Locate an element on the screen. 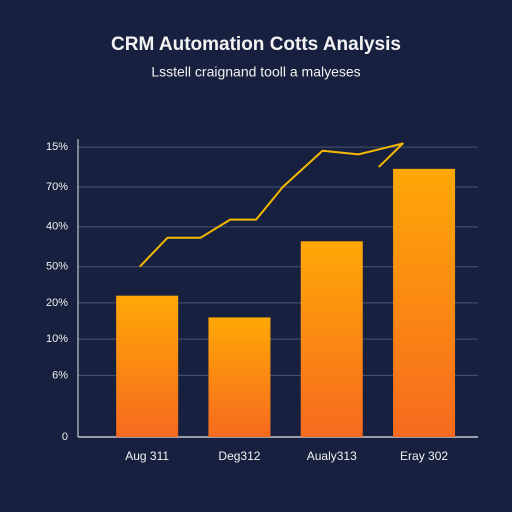 The width and height of the screenshot is (512, 512). y-tick-label: 0 is located at coordinates (65, 437).